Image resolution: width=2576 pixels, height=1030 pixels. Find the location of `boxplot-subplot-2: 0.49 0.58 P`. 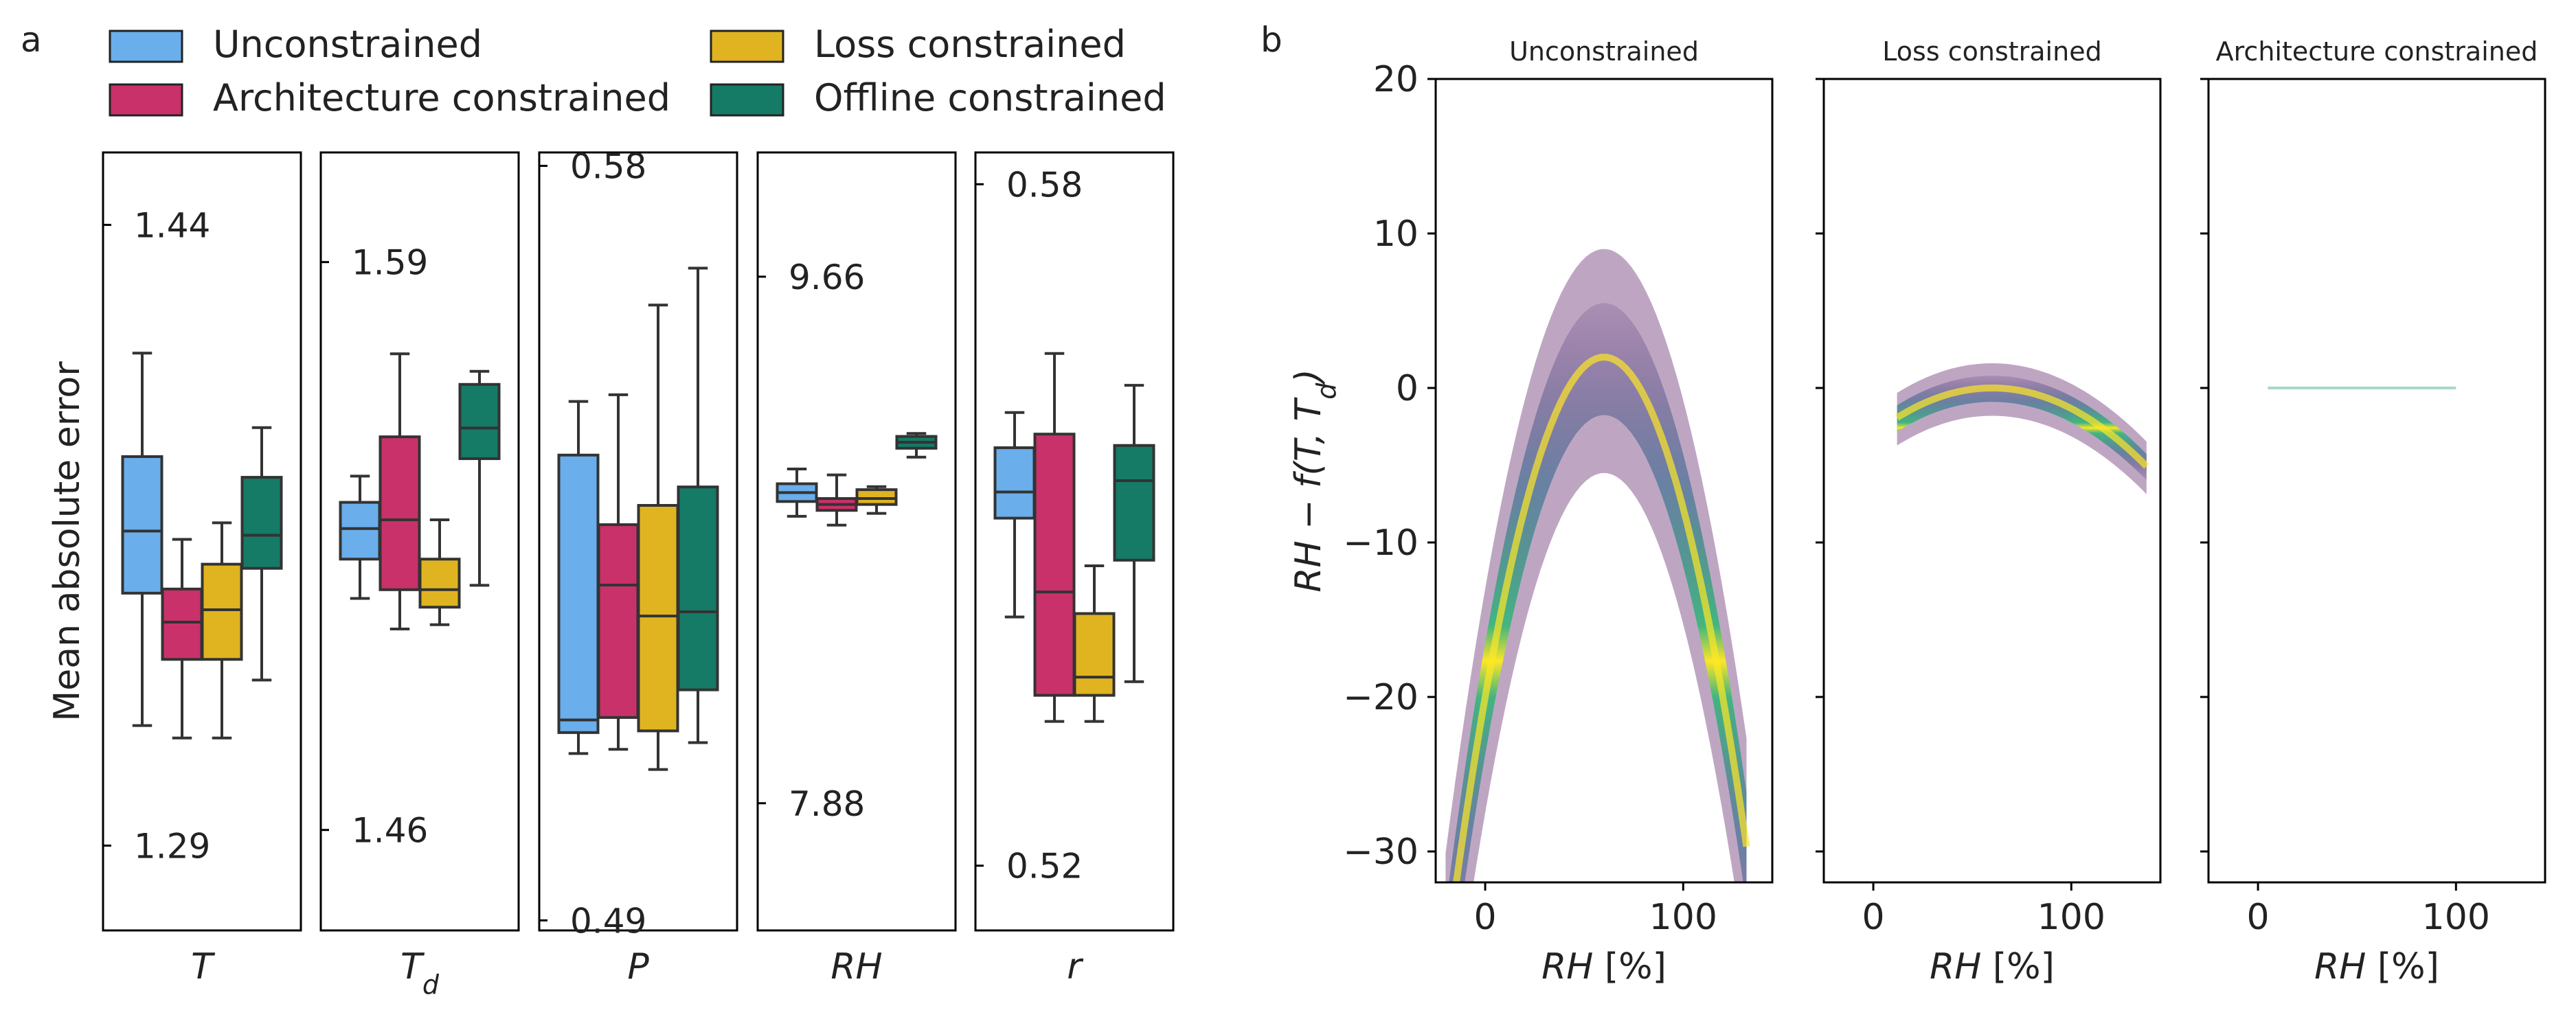

boxplot-subplot-2: 0.49 0.58 P is located at coordinates (638, 567).